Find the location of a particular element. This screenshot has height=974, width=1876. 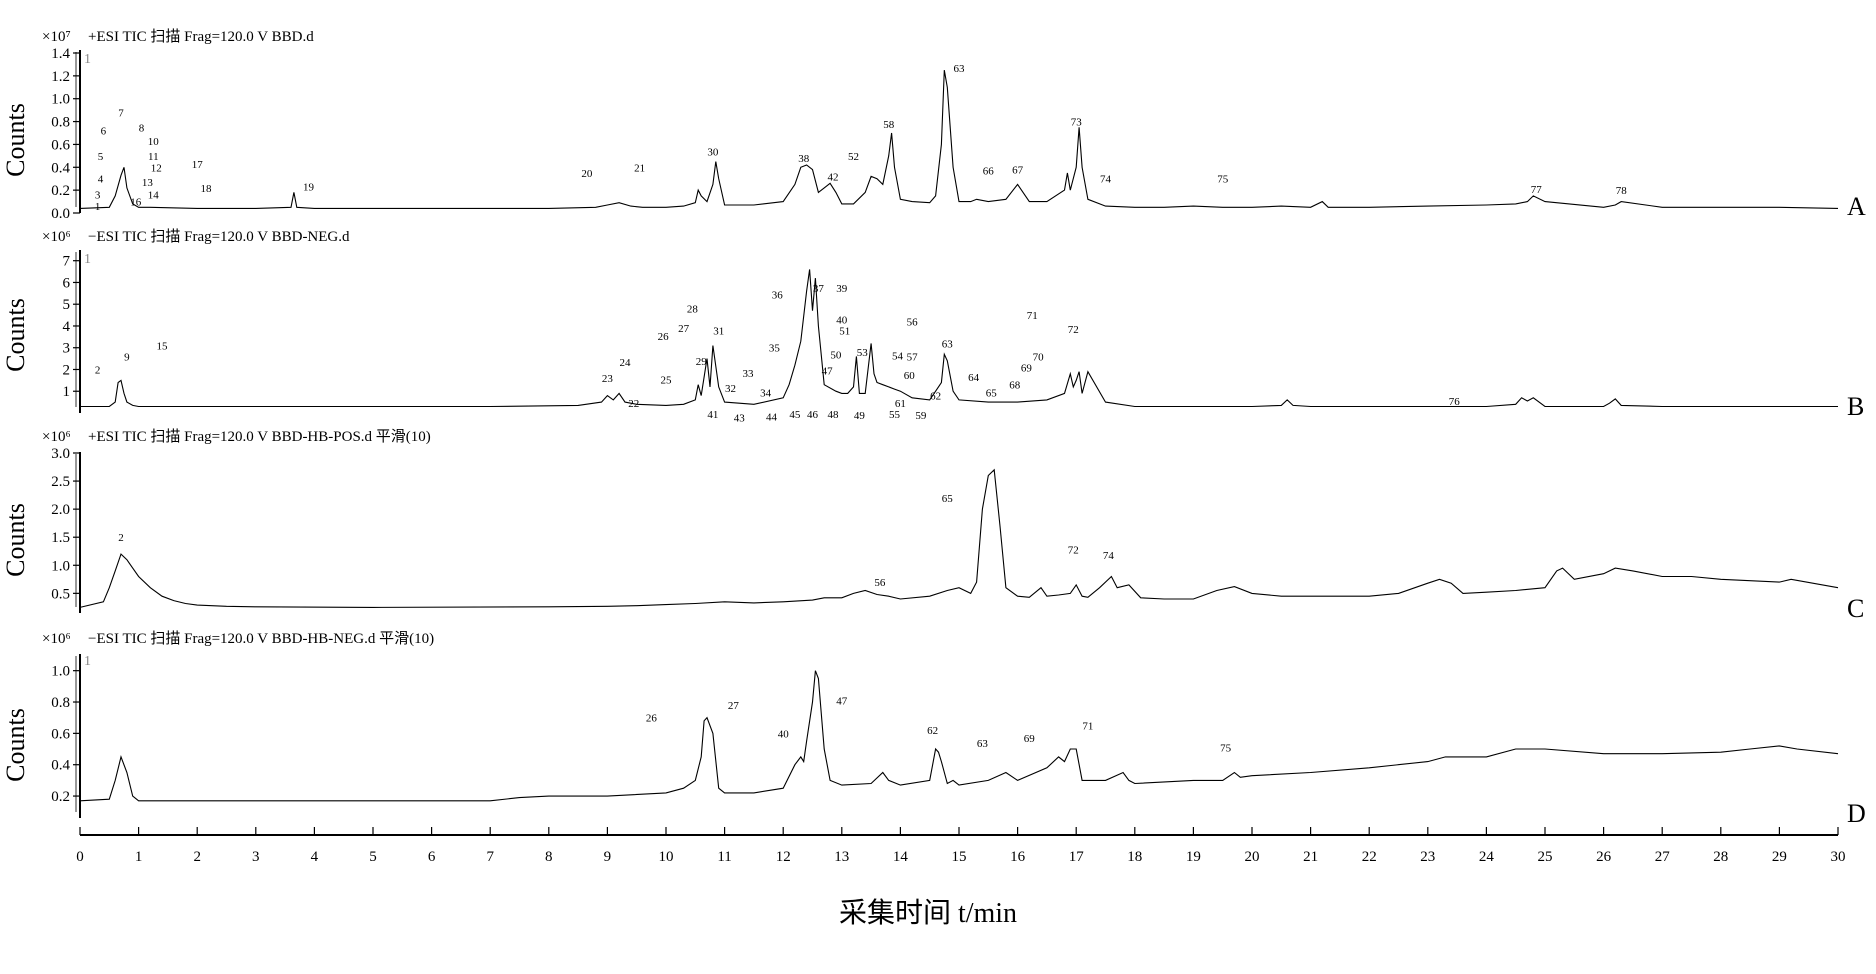

peak-label: 73 is located at coordinates (1077, 123).